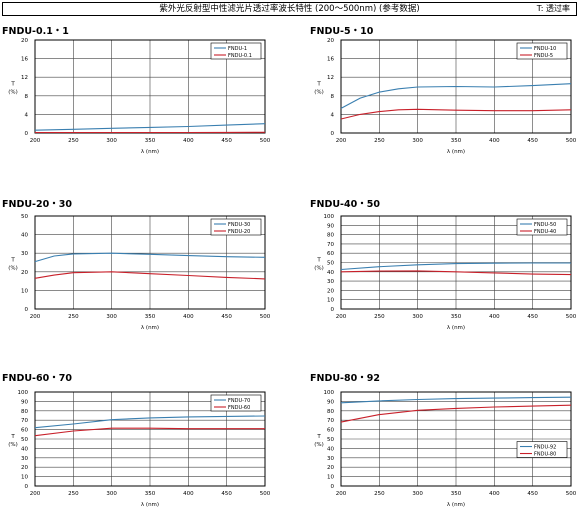  What do you see at coordinates (532, 141) in the screenshot?
I see `chart2-x-tick-label: 450` at bounding box center [532, 141].